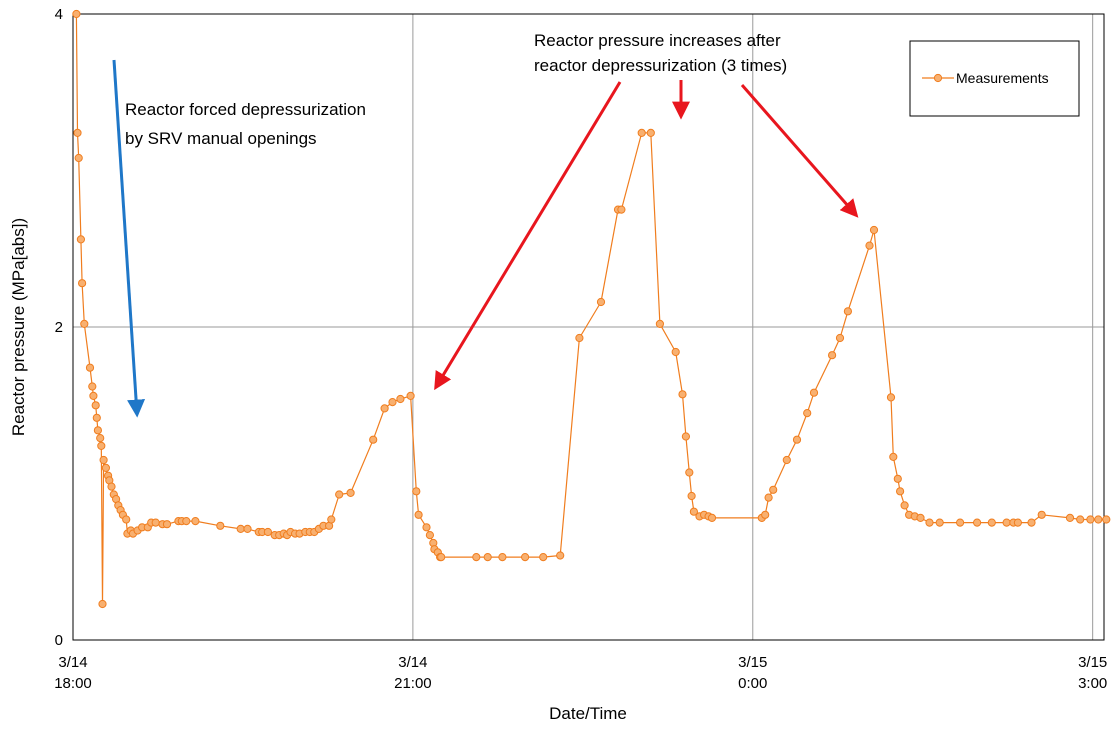 The width and height of the screenshot is (1113, 729). What do you see at coordinates (588, 713) in the screenshot?
I see `x-axis-title: Date/Time` at bounding box center [588, 713].